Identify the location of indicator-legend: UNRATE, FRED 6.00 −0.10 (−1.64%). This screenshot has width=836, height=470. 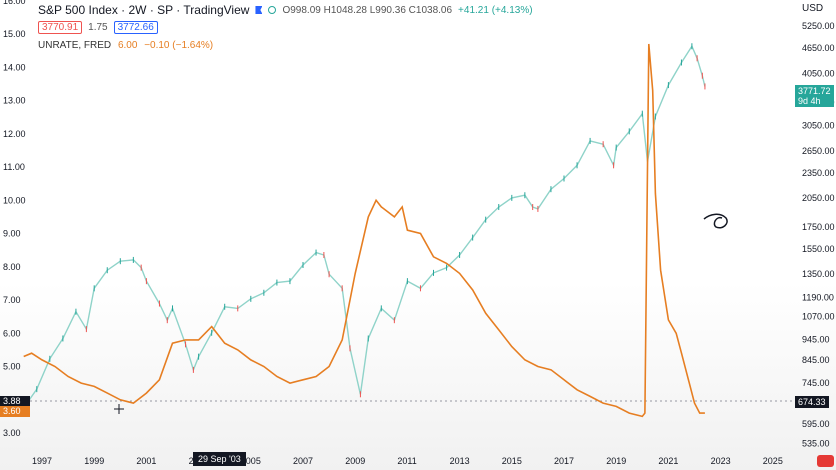
(125, 45).